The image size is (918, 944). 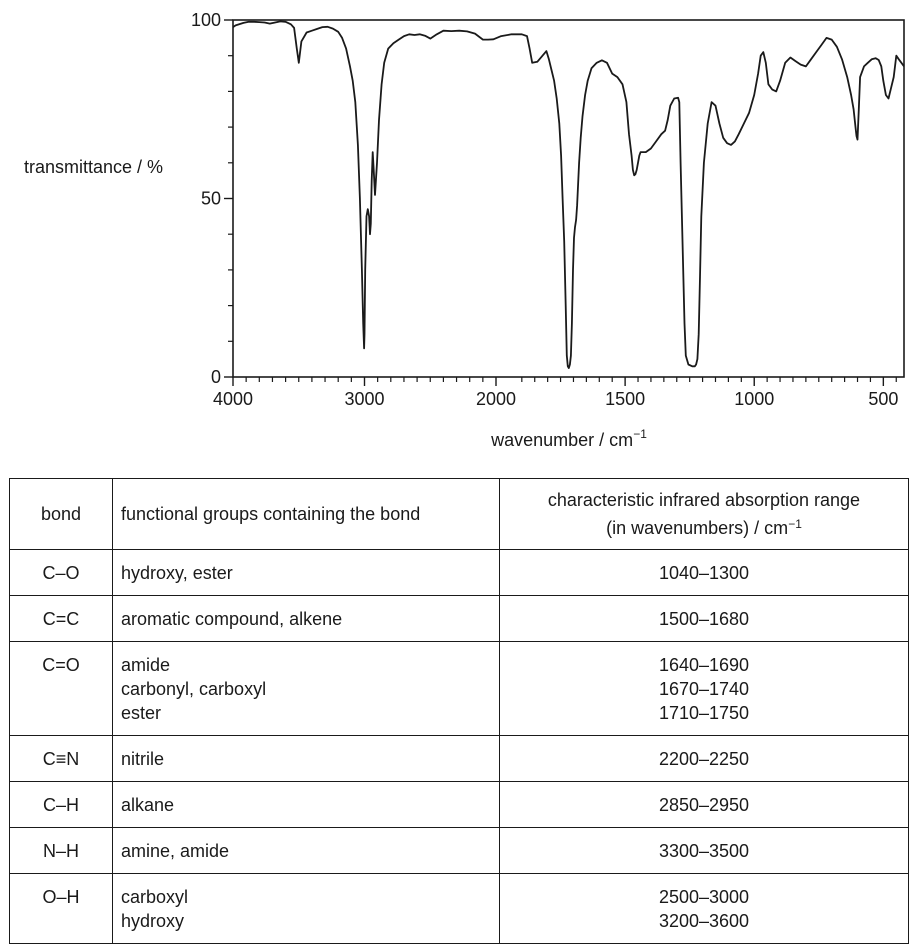 I want to click on x-tick-label: 3000, so click(x=364, y=399).